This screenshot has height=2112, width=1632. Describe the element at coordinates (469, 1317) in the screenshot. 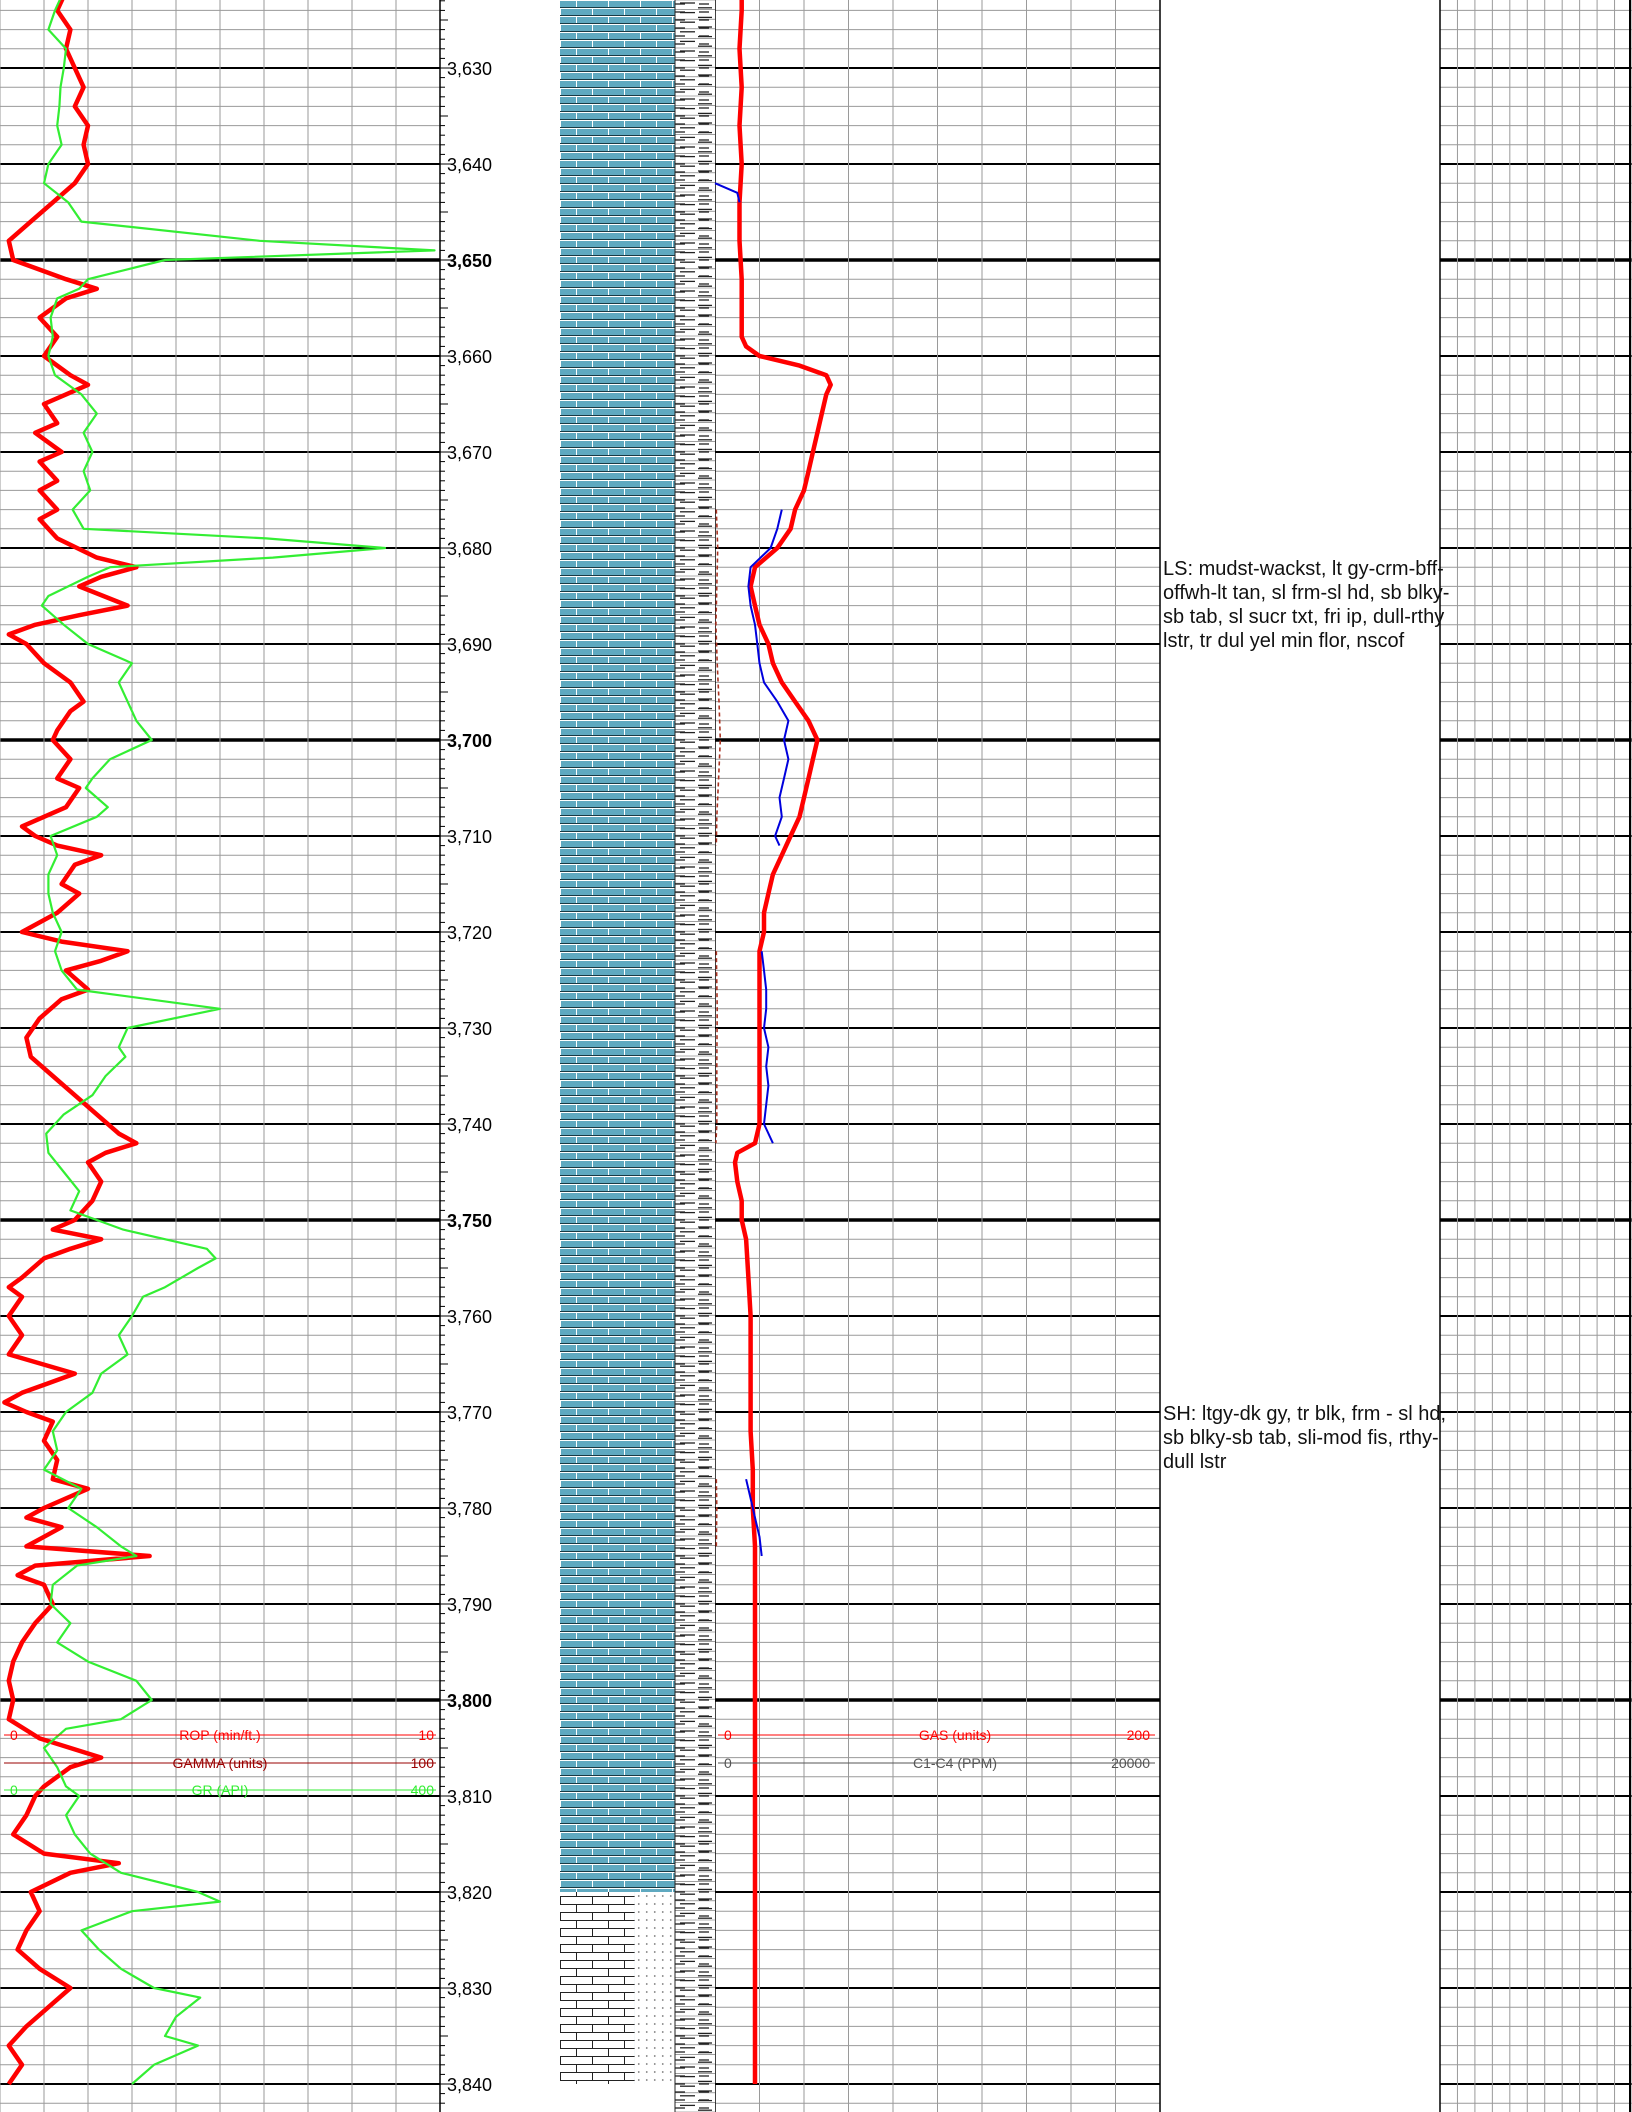

I see `depth-label: 3,760` at that location.